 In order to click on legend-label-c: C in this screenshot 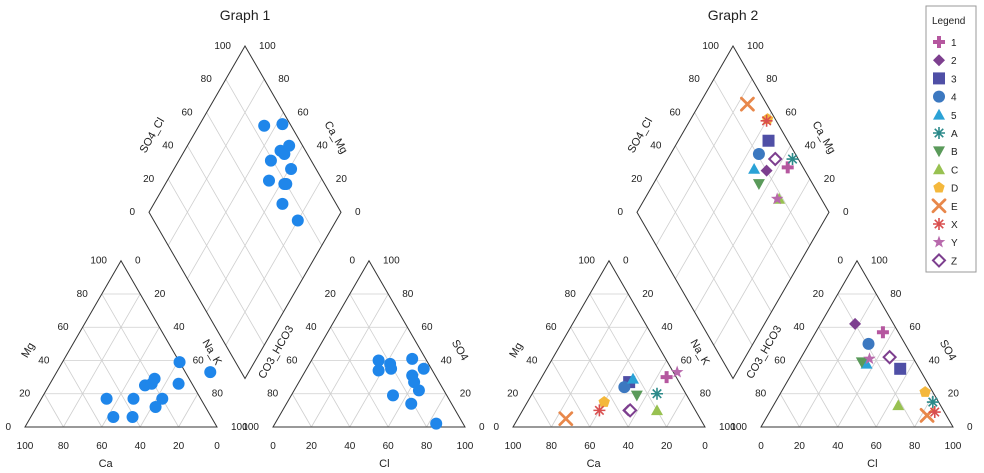, I will do `click(954, 170)`.